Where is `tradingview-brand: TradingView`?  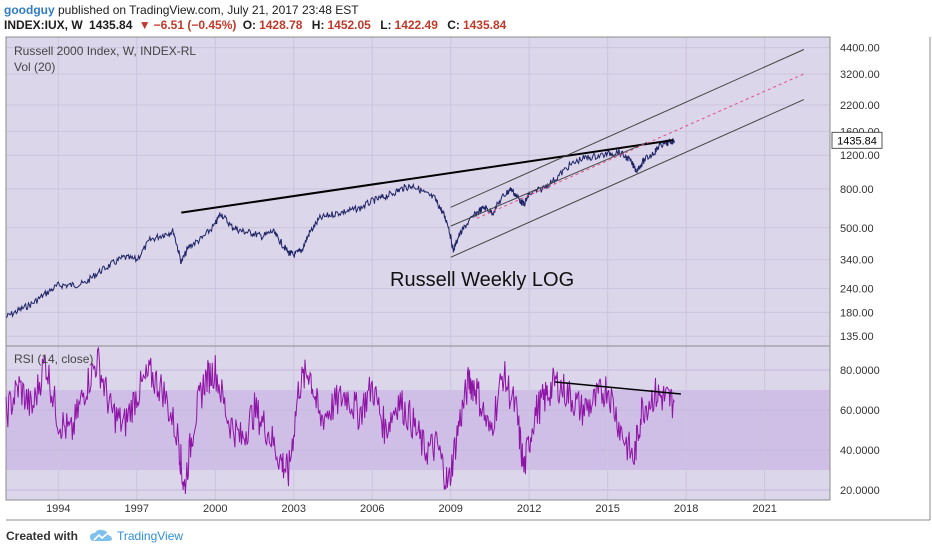 tradingview-brand: TradingView is located at coordinates (150, 536).